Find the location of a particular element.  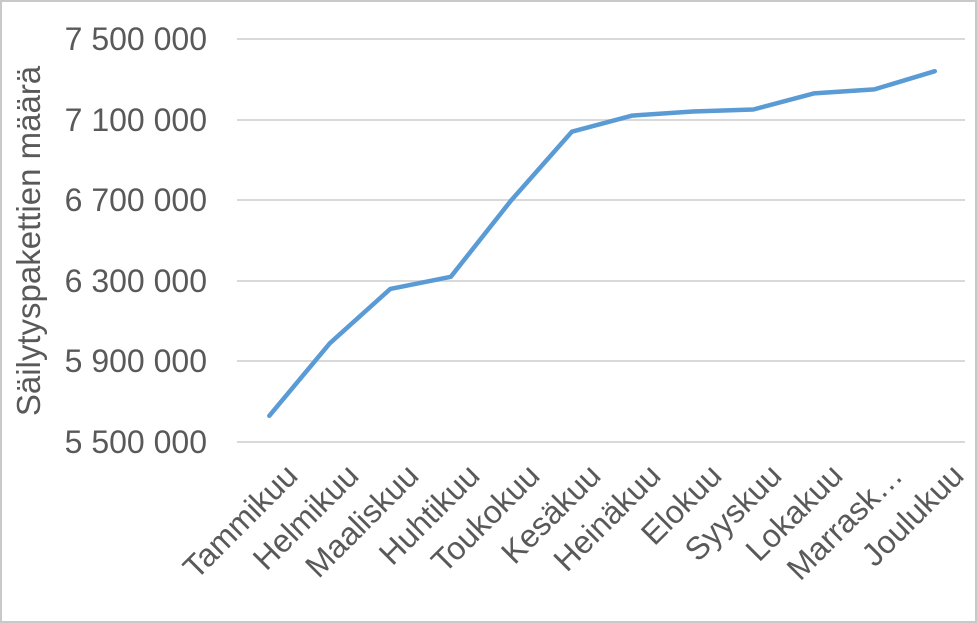

y-tick-label: 6 300 000 is located at coordinates (135, 280).